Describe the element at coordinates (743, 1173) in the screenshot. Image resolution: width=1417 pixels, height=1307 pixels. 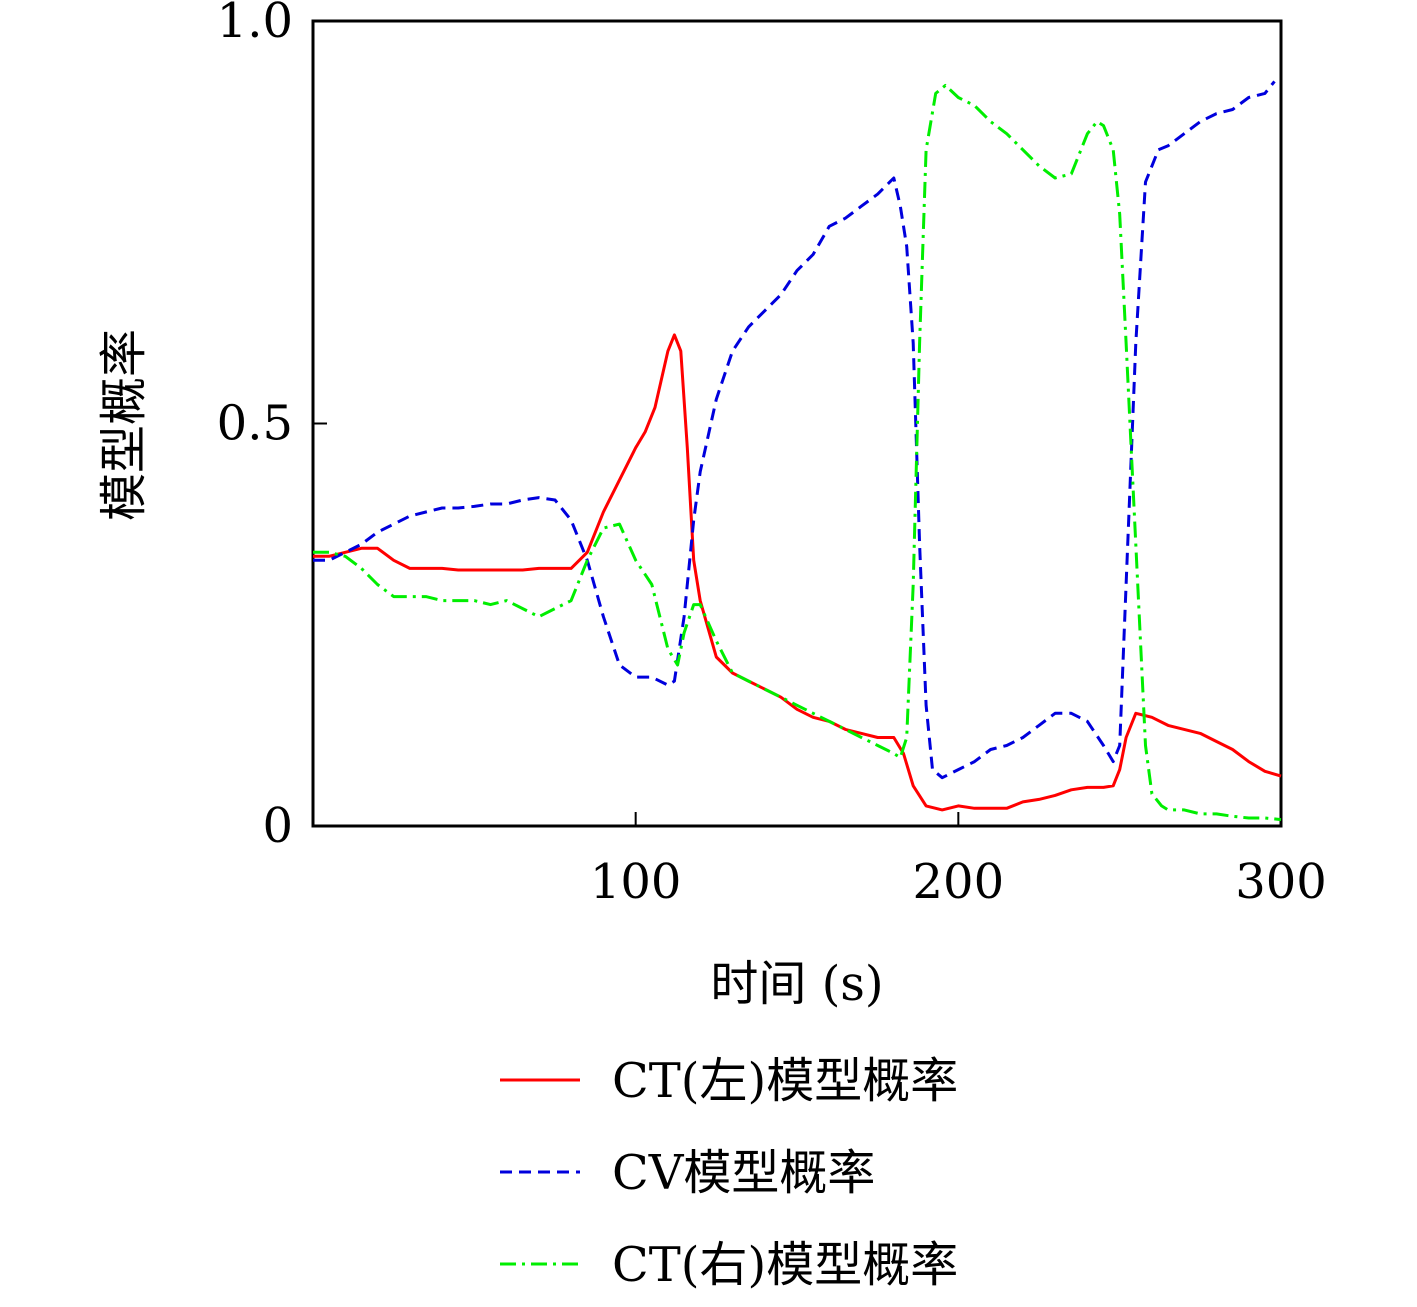
I see `legend-label-2: CV模型概率` at that location.